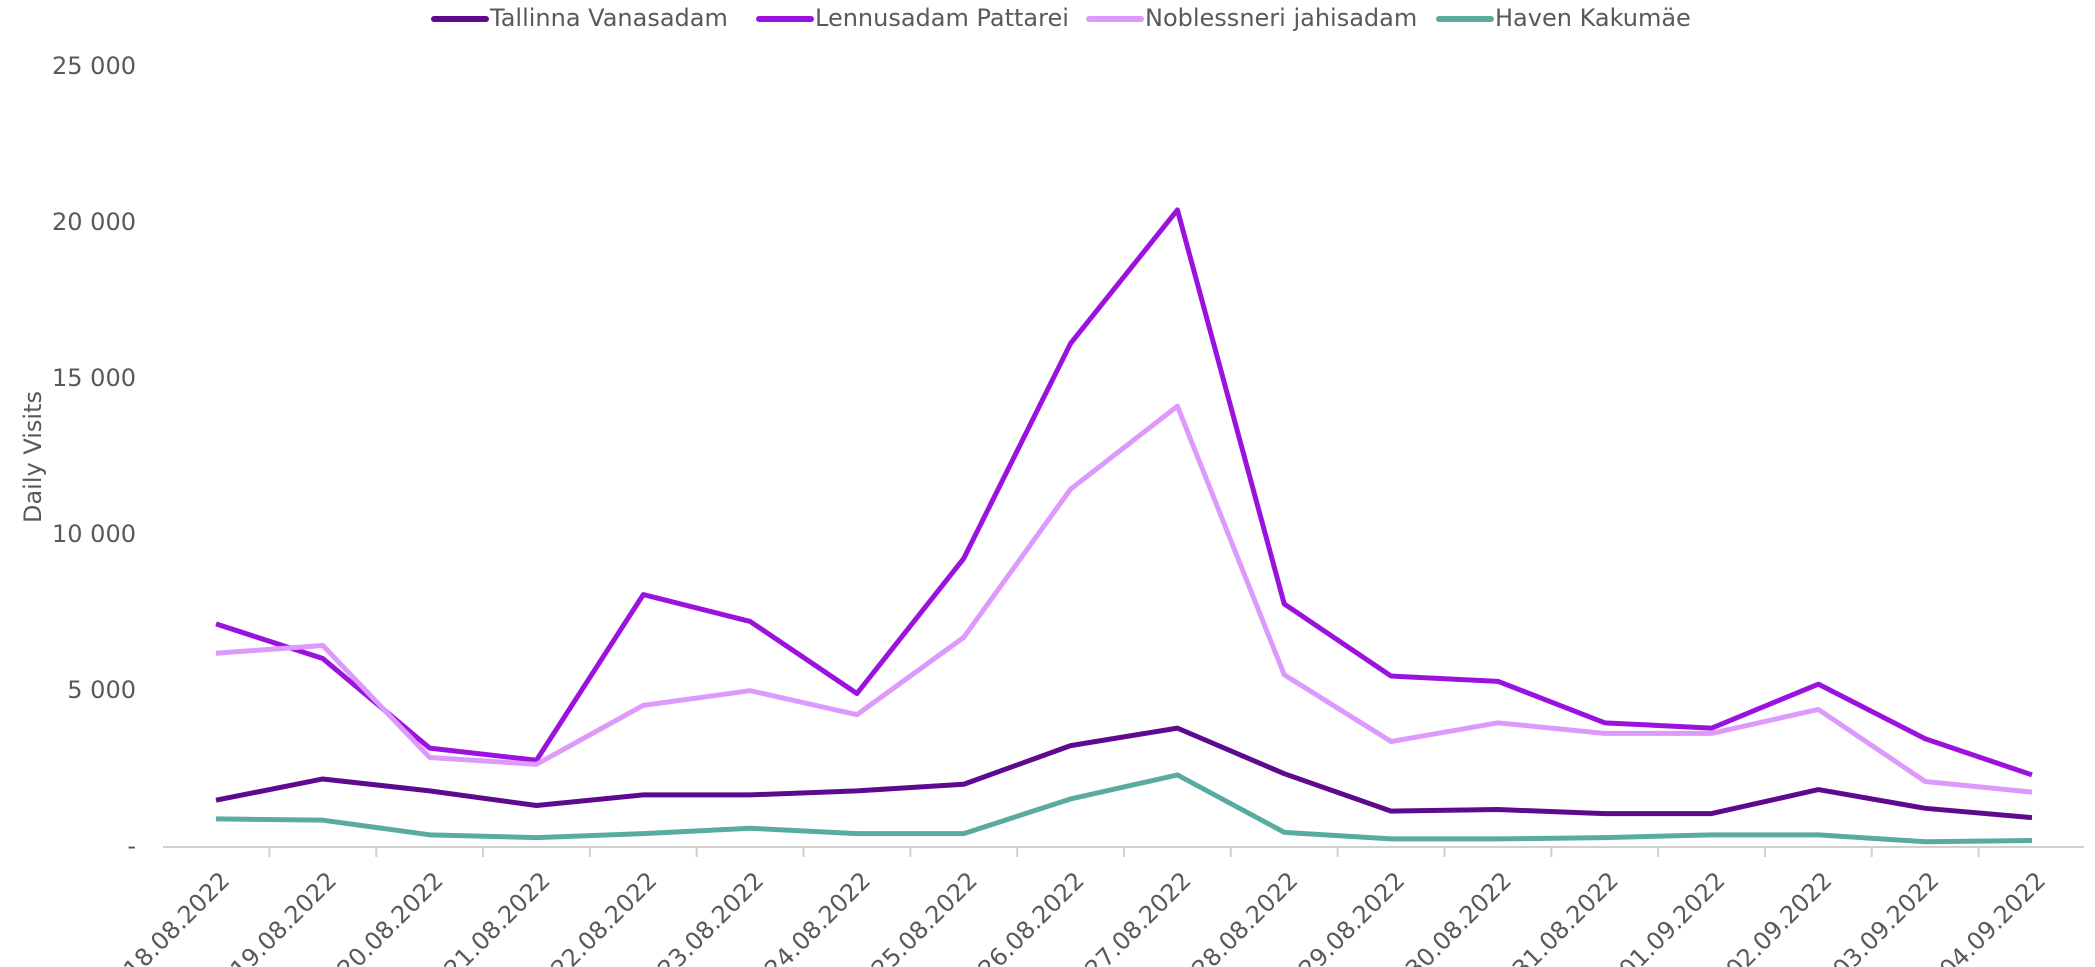 Image resolution: width=2095 pixels, height=967 pixels. What do you see at coordinates (942, 18) in the screenshot?
I see `legend-label: Lennusadam Pattarei` at bounding box center [942, 18].